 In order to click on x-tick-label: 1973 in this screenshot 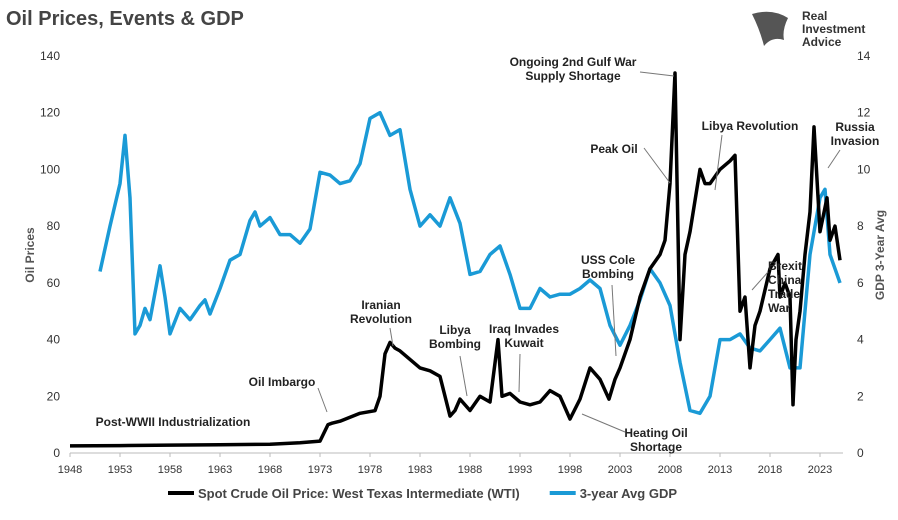, I will do `click(320, 470)`.